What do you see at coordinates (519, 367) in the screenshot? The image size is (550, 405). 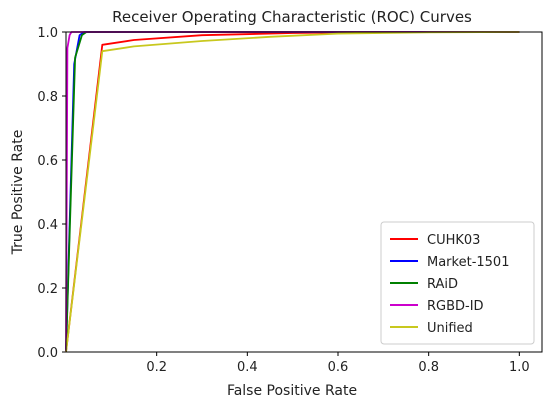 I see `x-tick-label: 1.0` at bounding box center [519, 367].